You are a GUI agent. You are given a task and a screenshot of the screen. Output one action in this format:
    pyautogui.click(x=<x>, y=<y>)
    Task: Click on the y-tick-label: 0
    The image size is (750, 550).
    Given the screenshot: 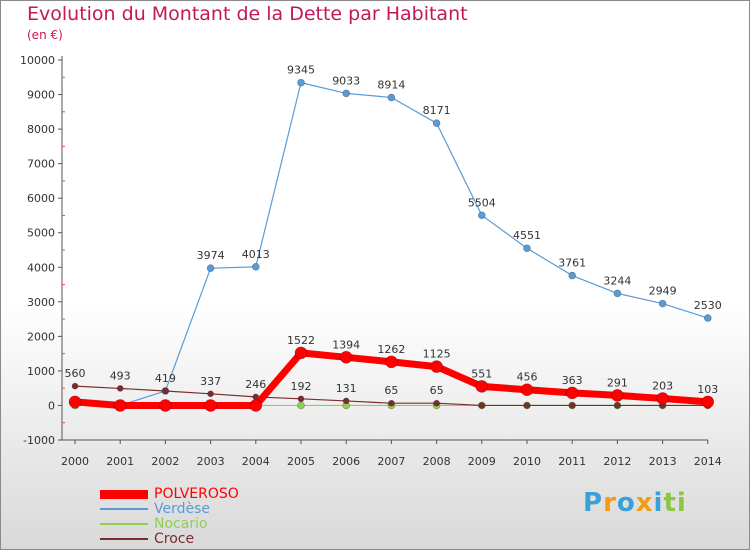 What is the action you would take?
    pyautogui.click(x=51, y=405)
    